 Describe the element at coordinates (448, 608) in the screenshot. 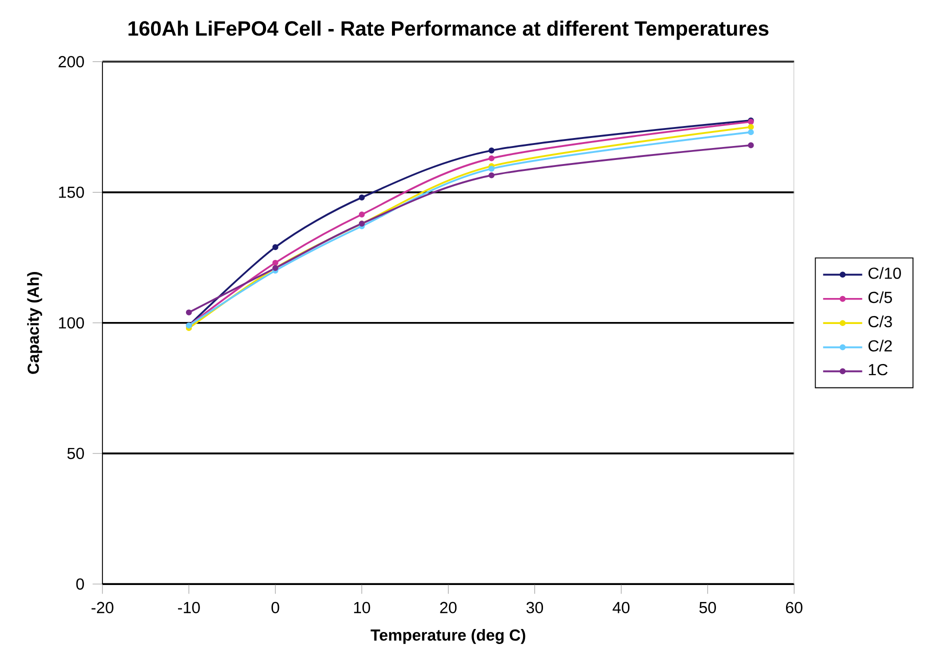

I see `x-tick-label: 20` at that location.